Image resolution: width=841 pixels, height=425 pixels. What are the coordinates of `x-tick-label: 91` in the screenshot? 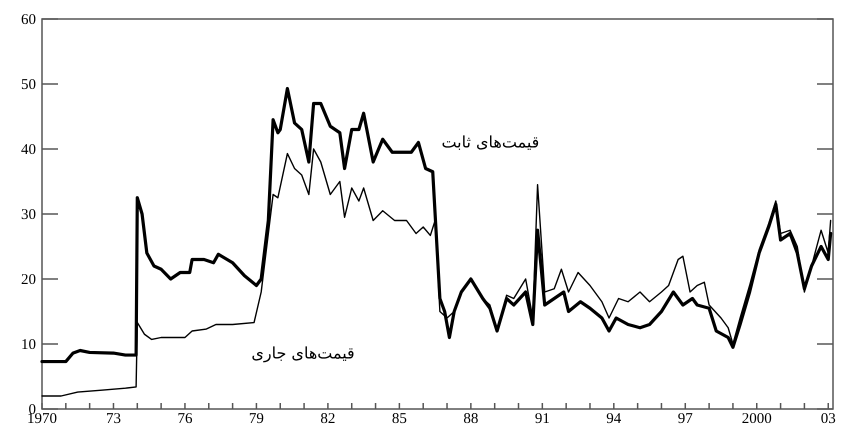 It's located at (542, 418).